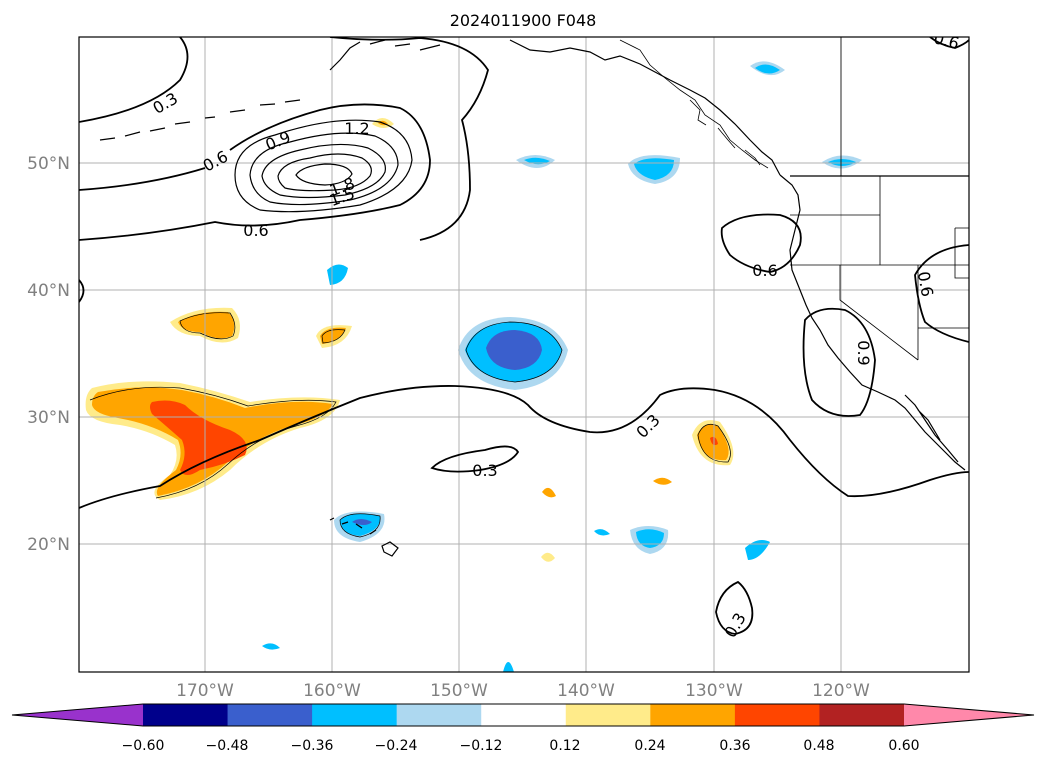  Describe the element at coordinates (650, 538) in the screenshot. I see `negative-anomaly-blob-6-core` at that location.